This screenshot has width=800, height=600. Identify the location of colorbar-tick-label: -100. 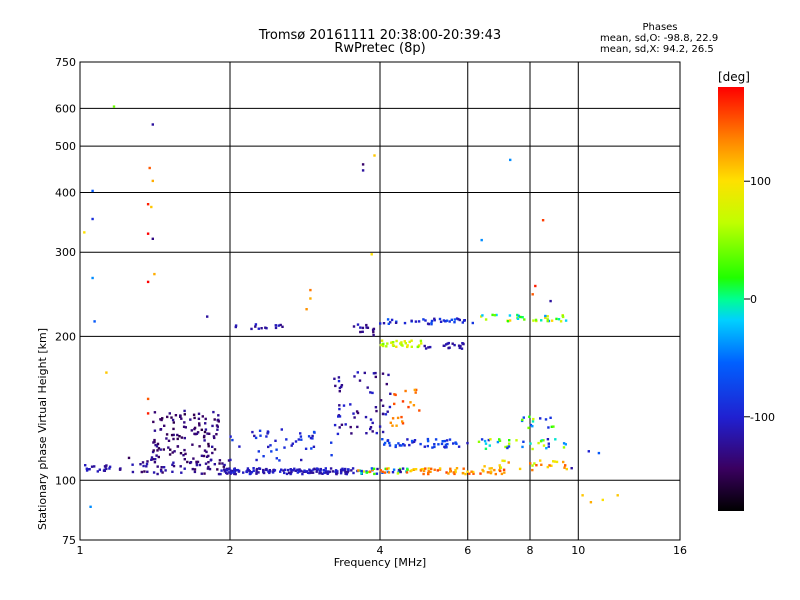
(762, 417).